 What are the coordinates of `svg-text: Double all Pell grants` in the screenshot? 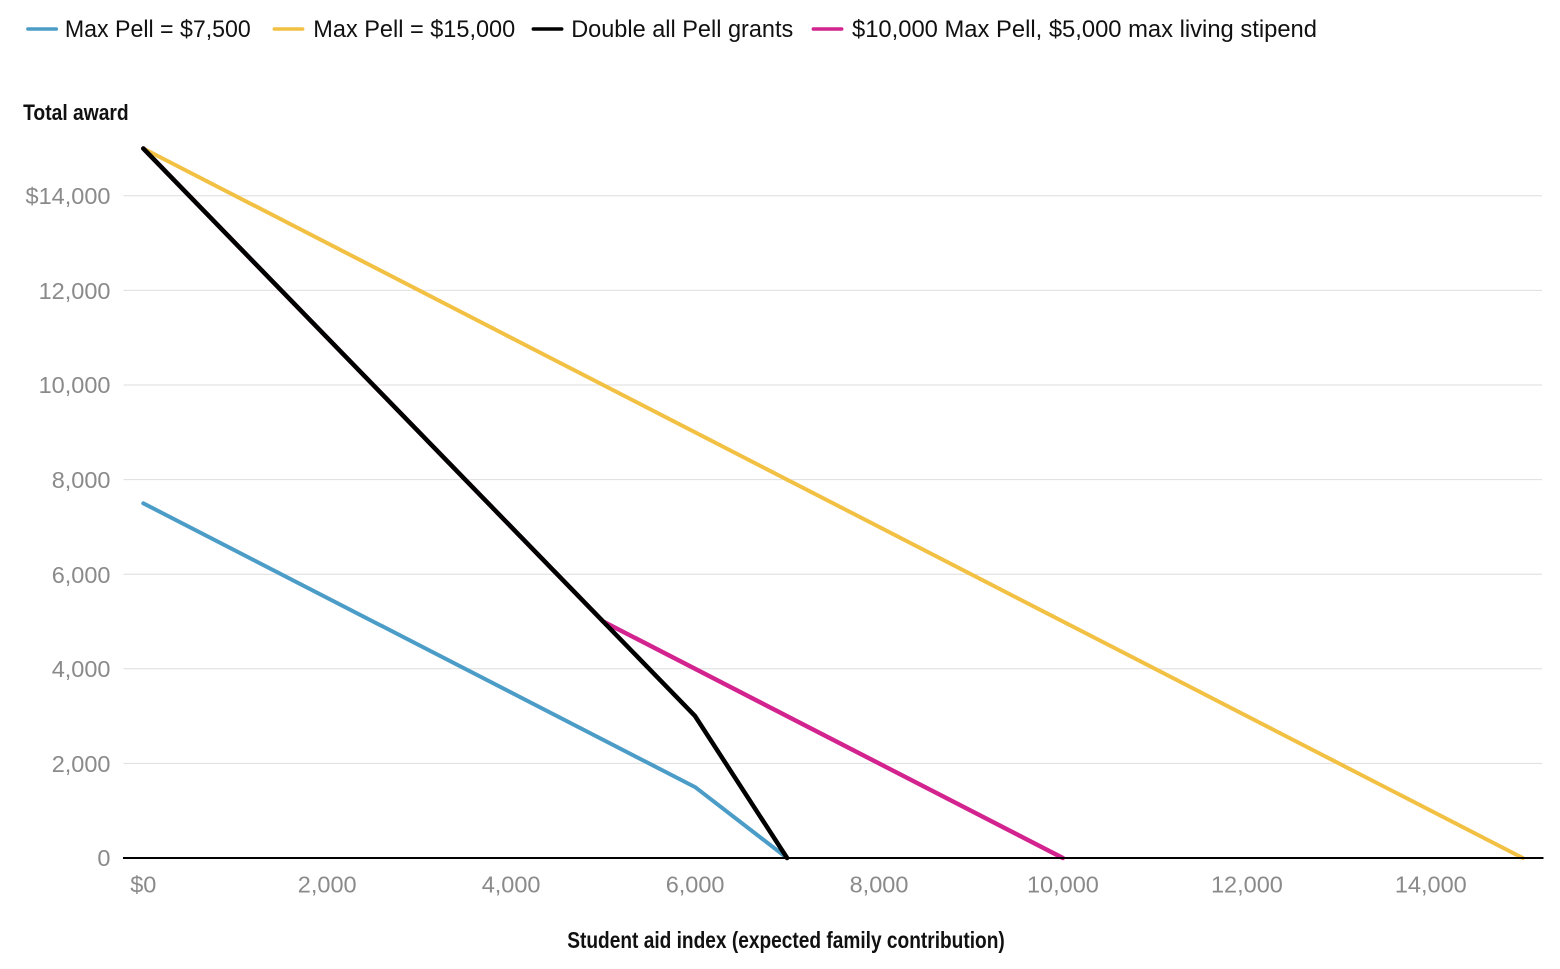 It's located at (682, 29).